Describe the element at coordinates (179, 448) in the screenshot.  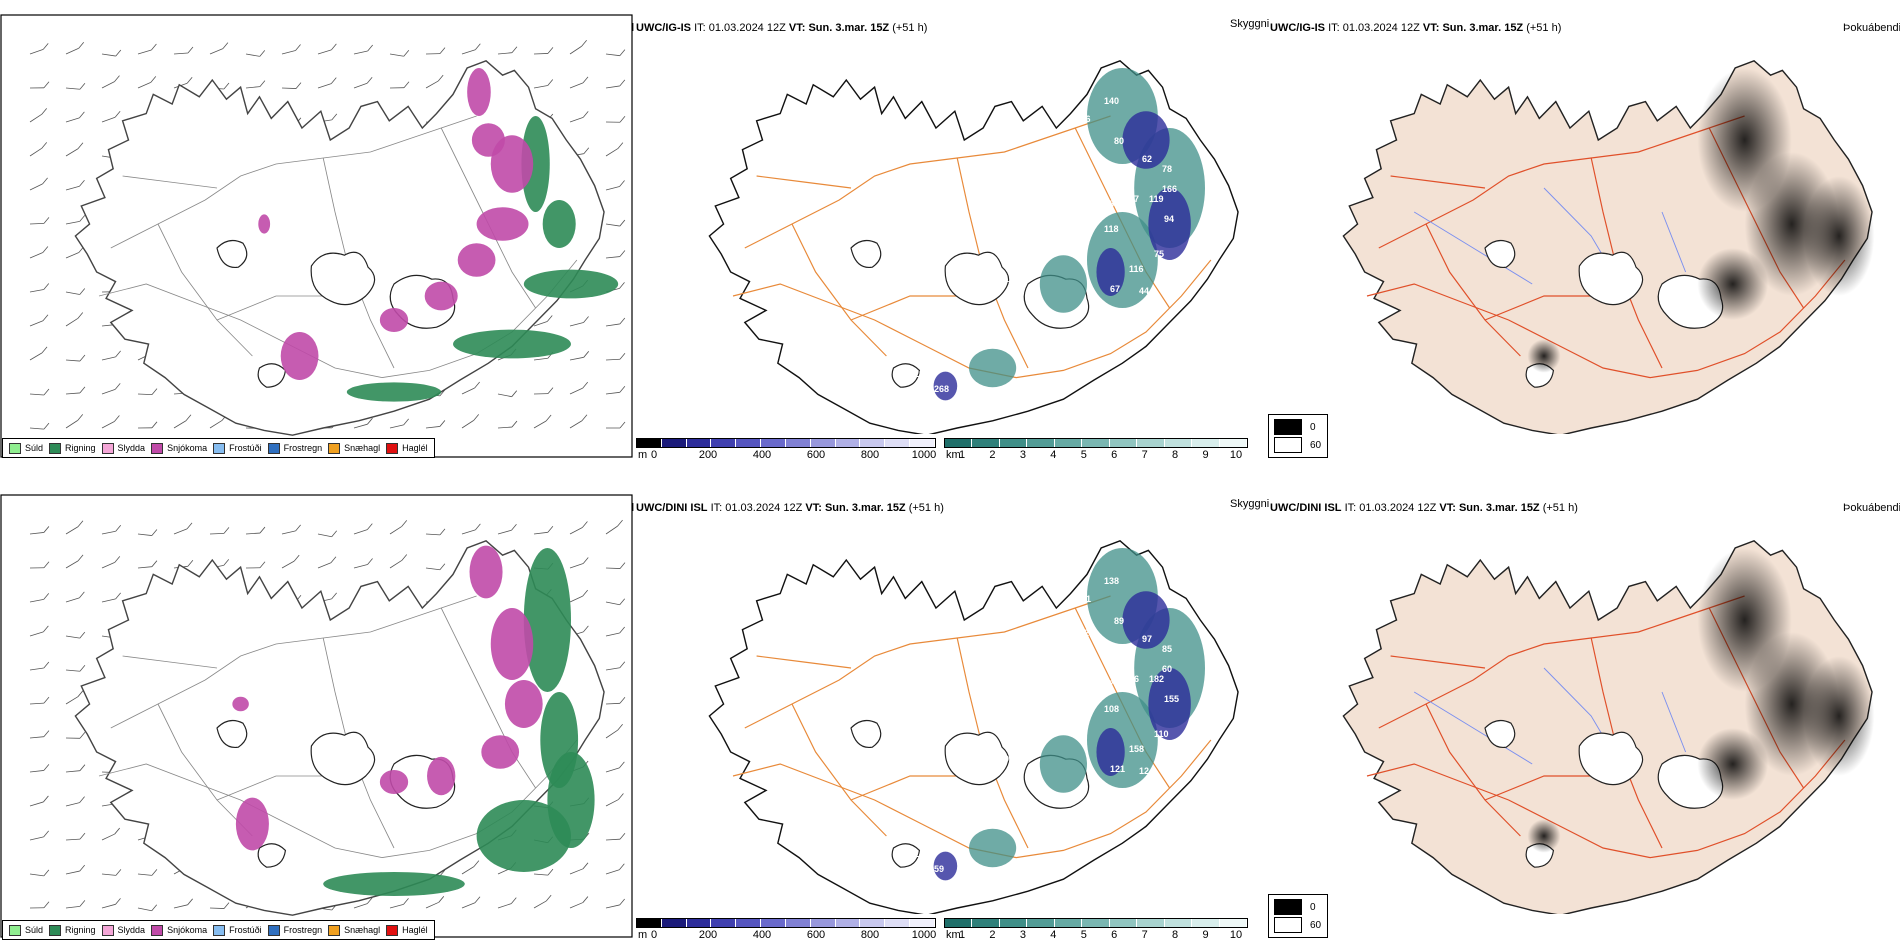
I see `legend-item: Snjókoma` at that location.